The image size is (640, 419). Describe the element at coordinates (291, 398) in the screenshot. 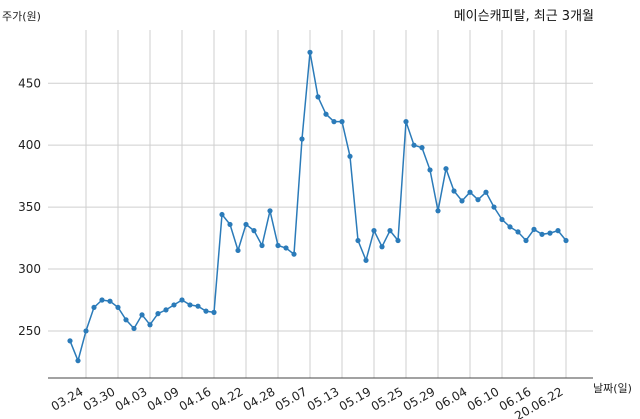

I see `x-tick-label: 05.07` at that location.